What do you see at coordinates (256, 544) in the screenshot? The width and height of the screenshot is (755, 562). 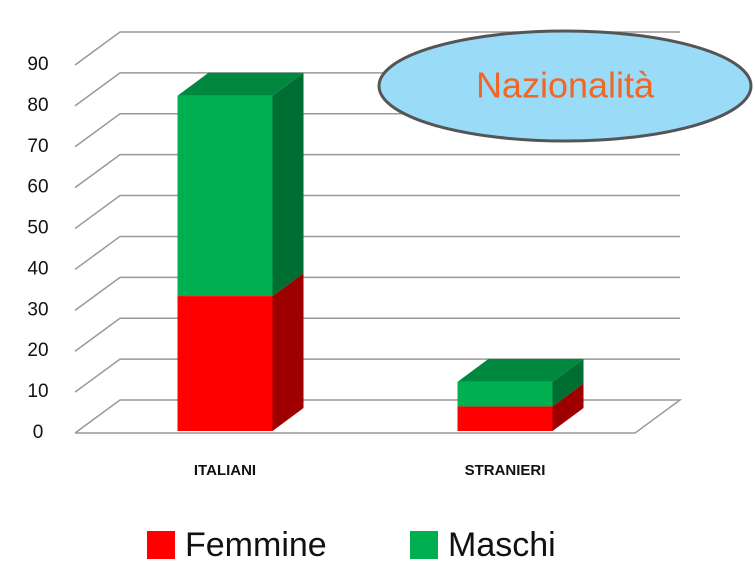 I see `legend-label: Femmine` at bounding box center [256, 544].